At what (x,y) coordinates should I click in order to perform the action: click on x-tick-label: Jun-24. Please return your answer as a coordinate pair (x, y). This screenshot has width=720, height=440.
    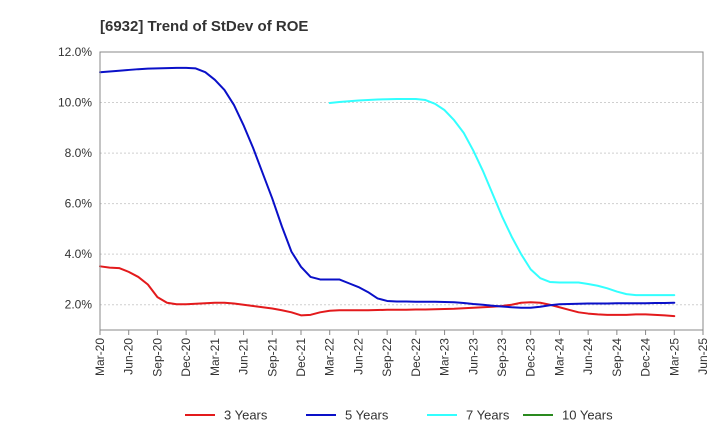
    Looking at the image, I should click on (588, 356).